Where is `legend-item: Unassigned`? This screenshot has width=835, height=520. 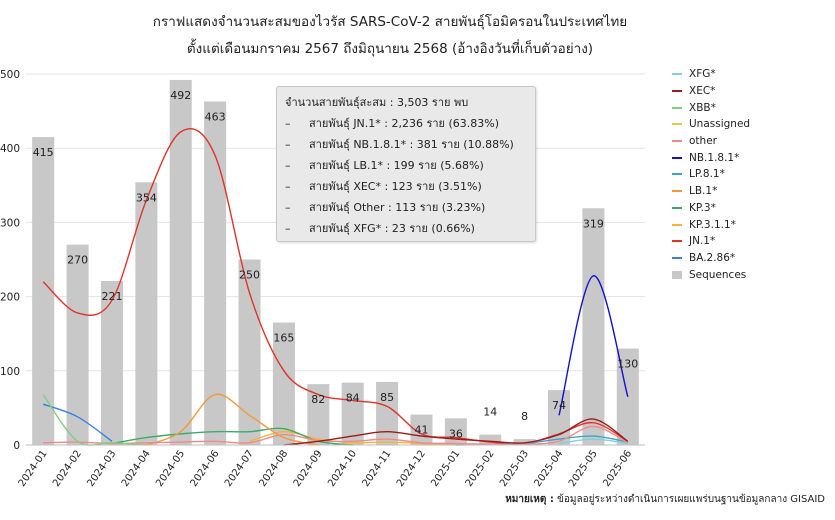 legend-item: Unassigned is located at coordinates (711, 124).